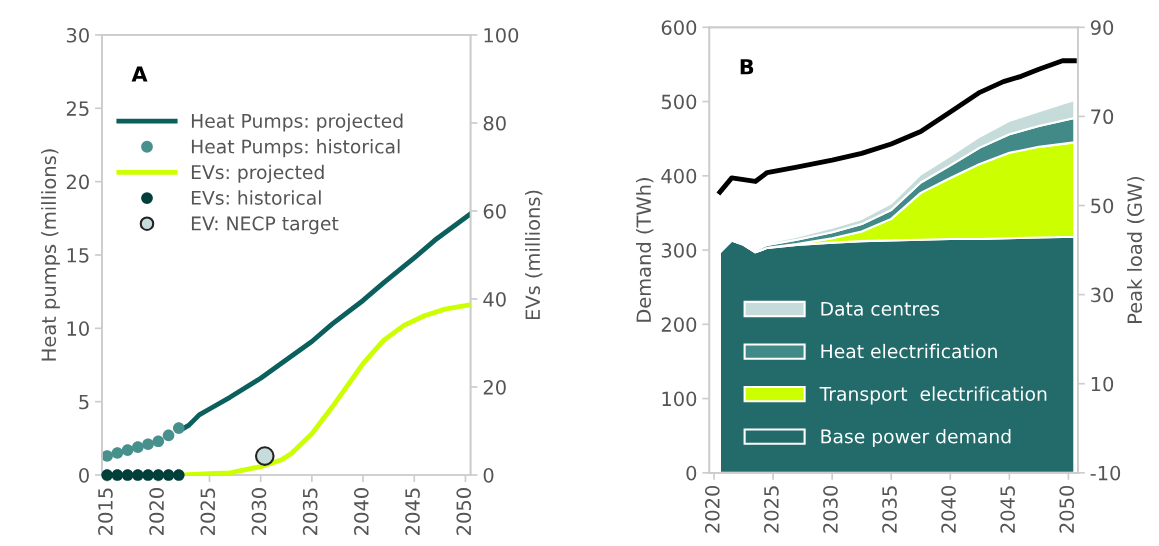 Image resolution: width=1159 pixels, height=546 pixels. Describe the element at coordinates (1102, 295) in the screenshot. I see `y2-tick-label: 30` at that location.